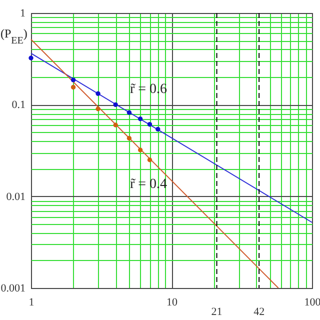  I want to click on x-tick-label: 100, so click(312, 302).